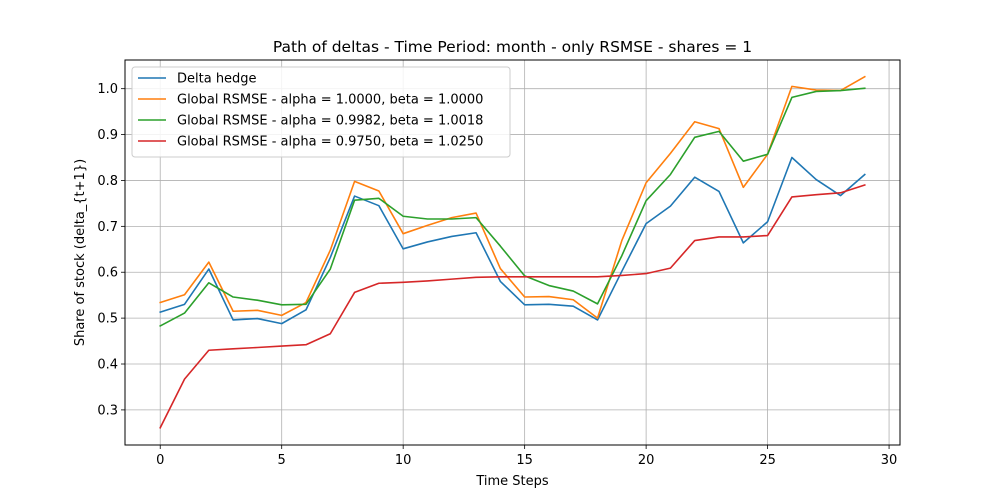 The image size is (1000, 500). Describe the element at coordinates (889, 460) in the screenshot. I see `x-tick-label: 30` at that location.